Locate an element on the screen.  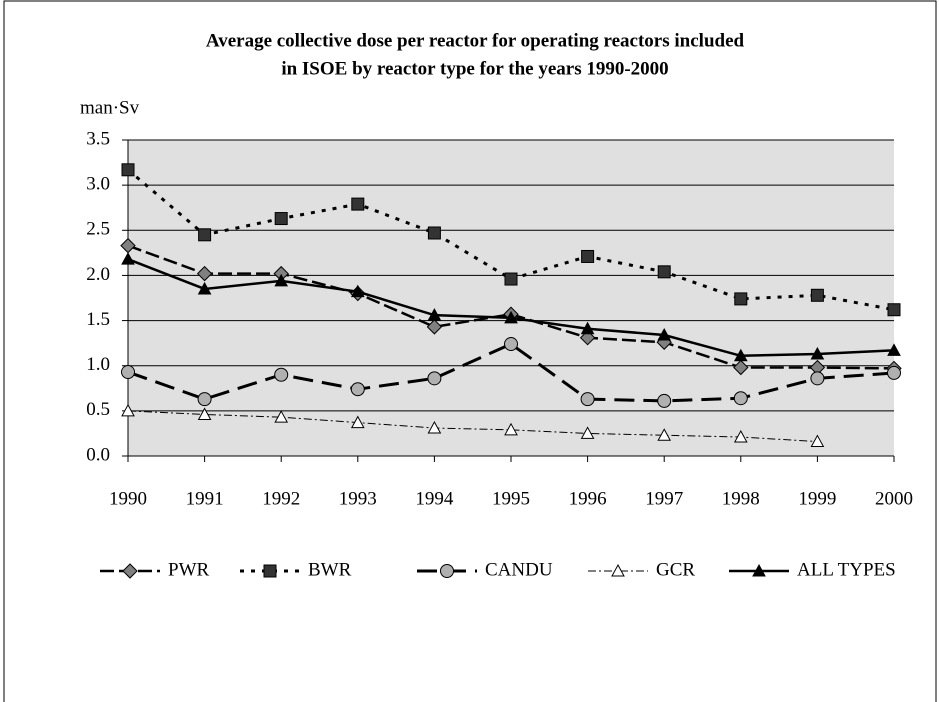
x-tick-label: 1998 is located at coordinates (741, 498).